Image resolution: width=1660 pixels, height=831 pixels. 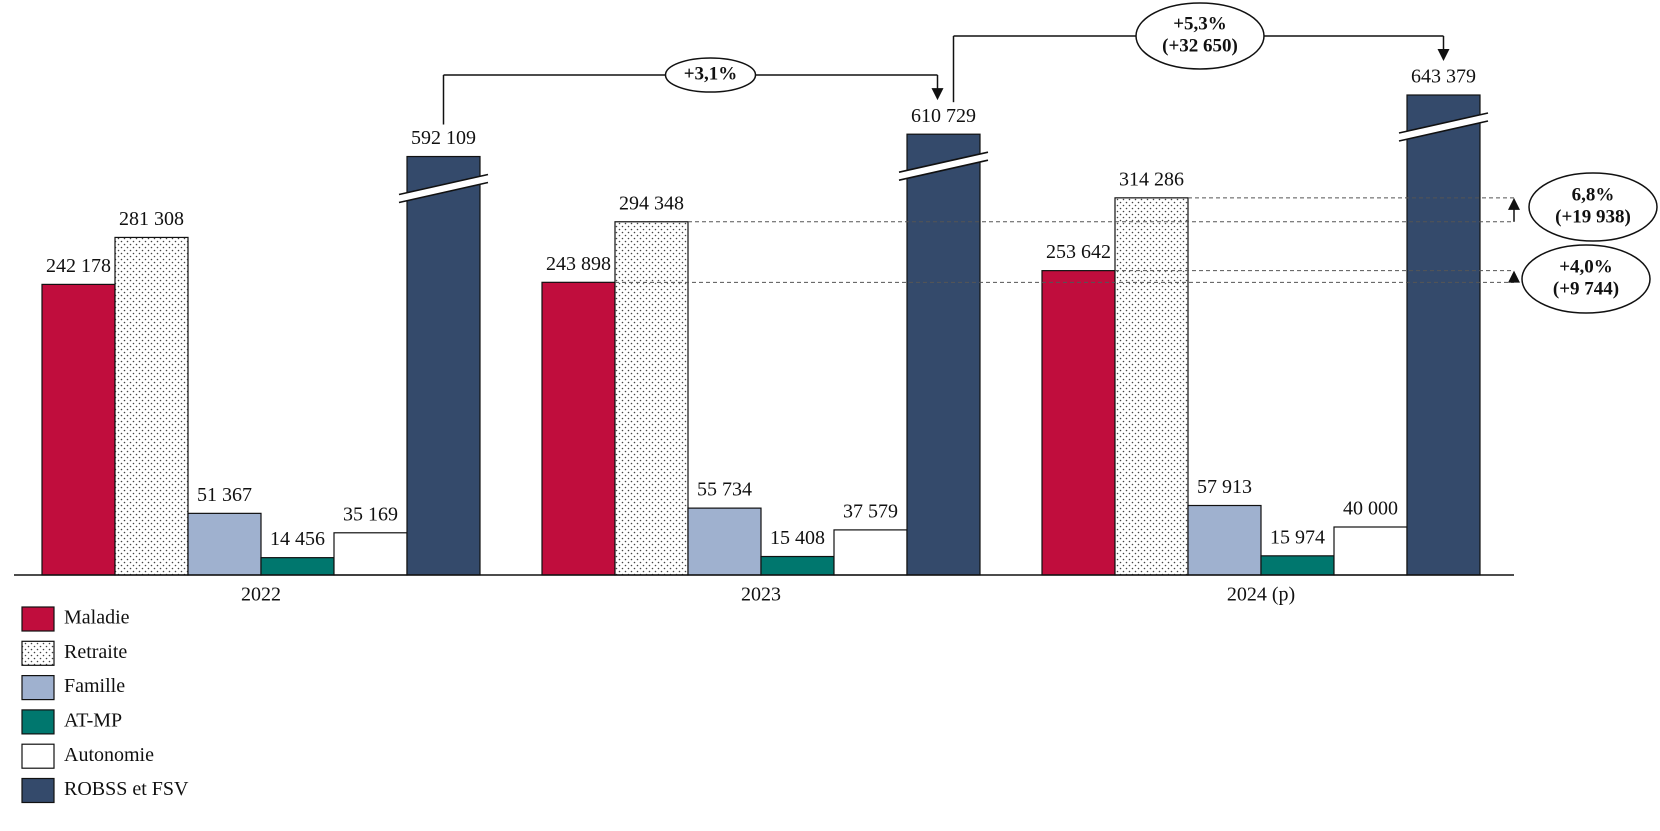 I want to click on legend-label: ROBSS et FSV, so click(x=126, y=789).